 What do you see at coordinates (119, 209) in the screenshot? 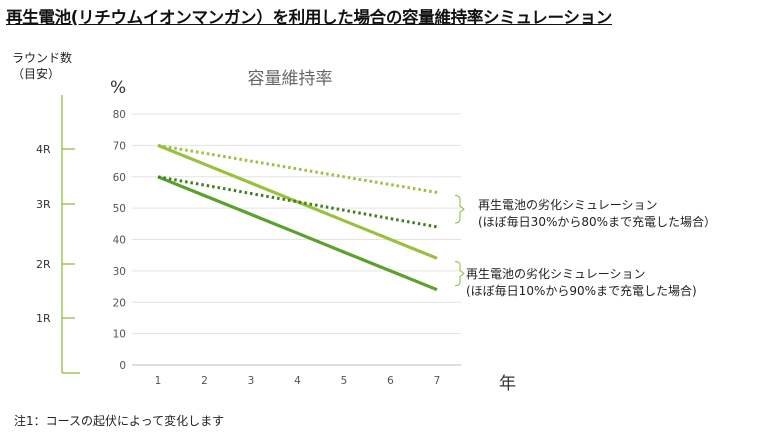
I see `y-tick-label: 50` at bounding box center [119, 209].